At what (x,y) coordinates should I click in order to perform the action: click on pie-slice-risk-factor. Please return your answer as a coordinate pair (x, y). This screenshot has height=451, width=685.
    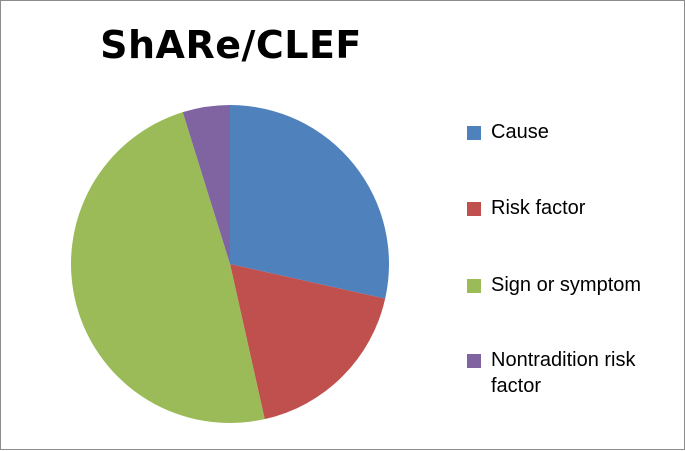
    Looking at the image, I should click on (308, 342).